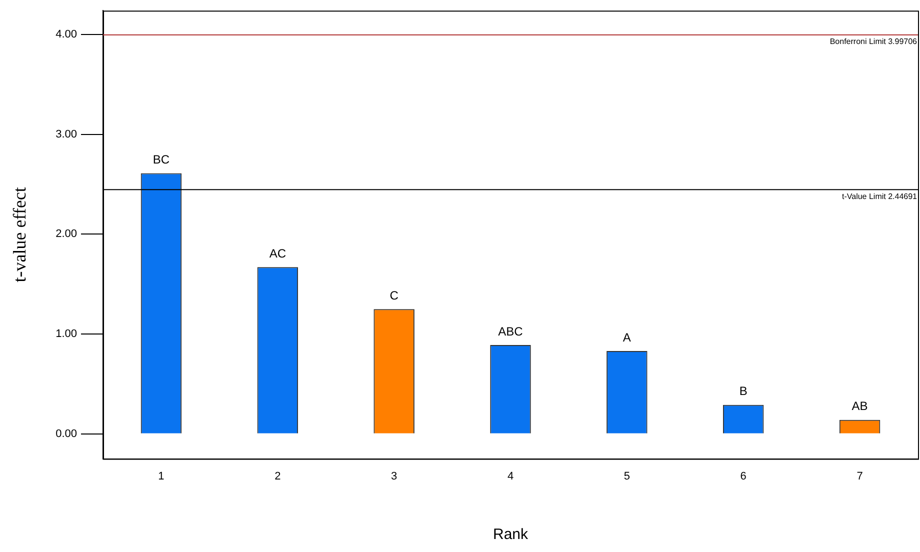  What do you see at coordinates (20, 234) in the screenshot?
I see `y-axis-title: t-value effect` at bounding box center [20, 234].